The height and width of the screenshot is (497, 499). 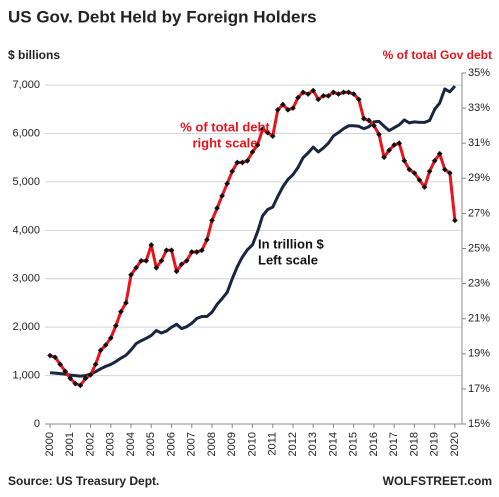 I want to click on source: Source: US Treasury Dept., so click(x=83, y=481).